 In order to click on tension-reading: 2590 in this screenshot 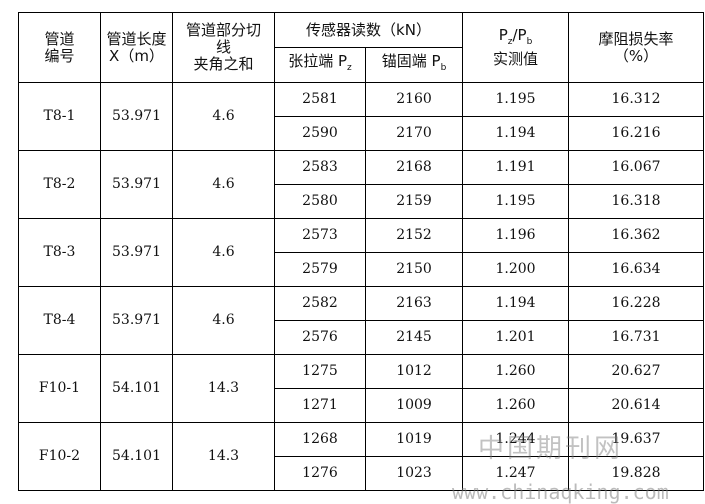, I will do `click(320, 133)`.